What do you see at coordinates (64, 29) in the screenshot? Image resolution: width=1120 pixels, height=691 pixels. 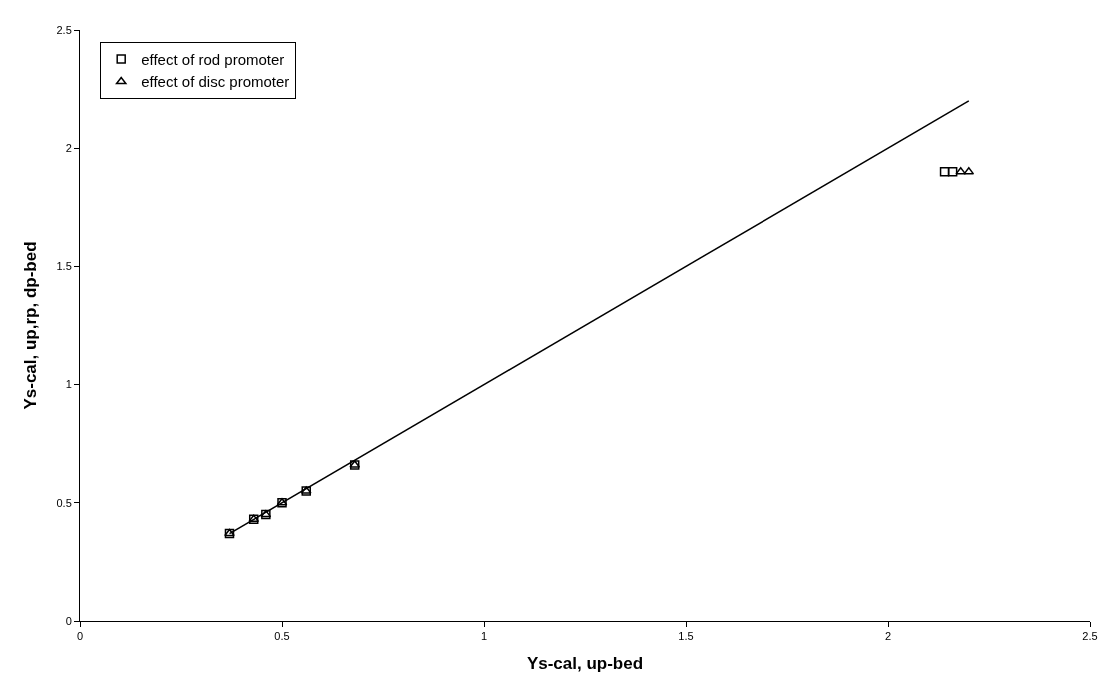 I see `y-tick-label: 2.5` at bounding box center [64, 29].